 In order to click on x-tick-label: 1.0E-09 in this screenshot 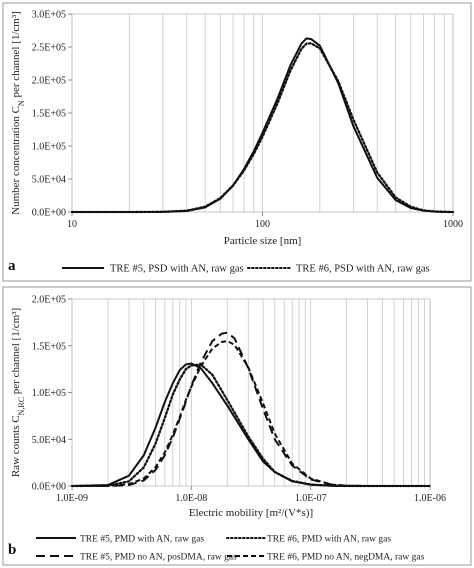, I will do `click(72, 498)`.